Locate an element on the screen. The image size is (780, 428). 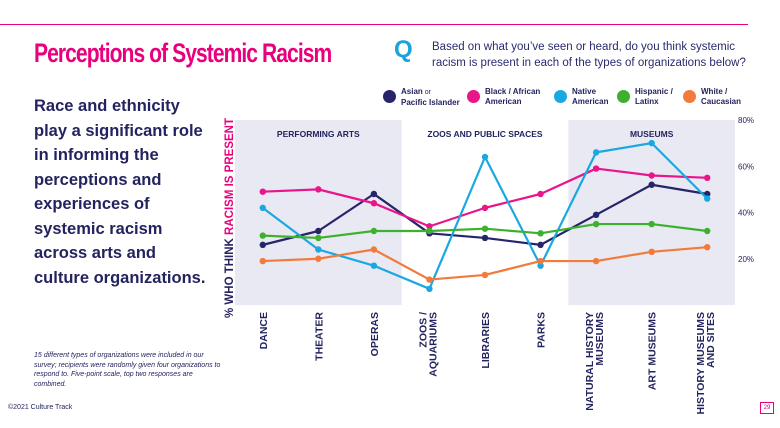
x-tick-label: ART MUSEUMS is located at coordinates (653, 351).